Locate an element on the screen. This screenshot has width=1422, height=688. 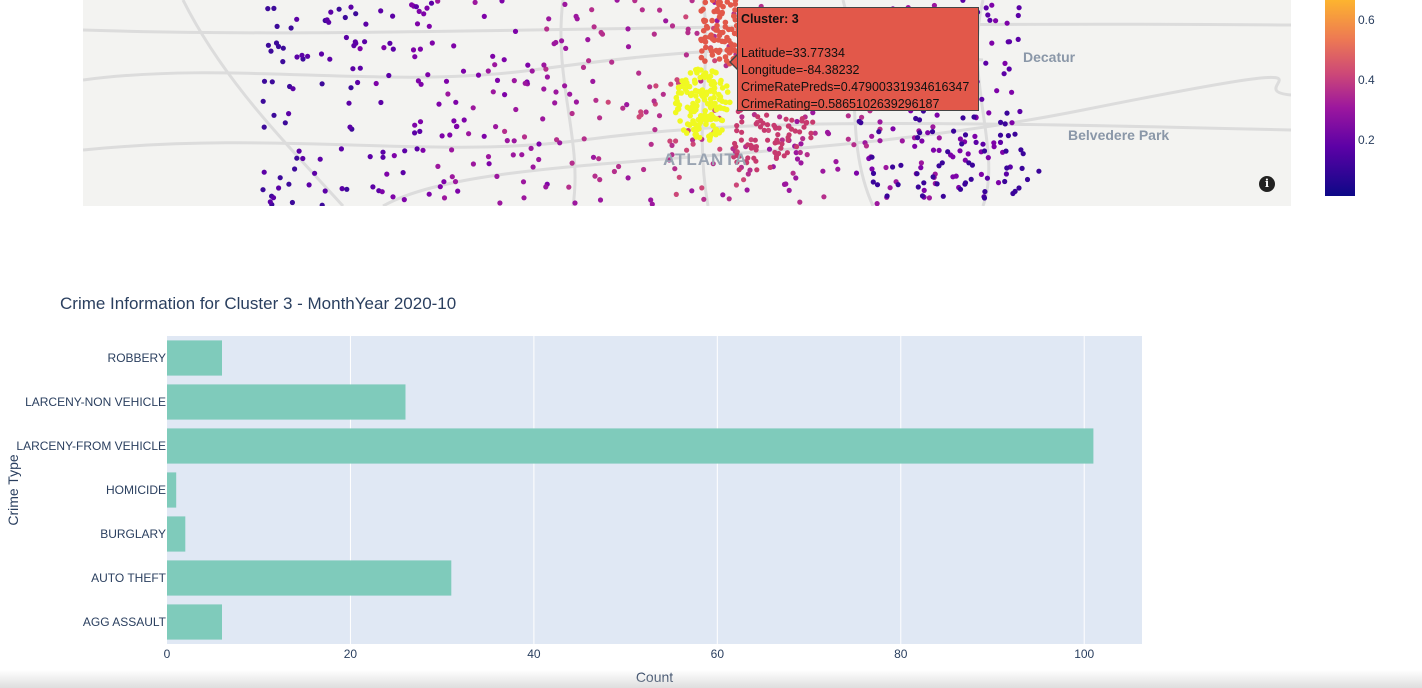
bar is located at coordinates (630, 446).